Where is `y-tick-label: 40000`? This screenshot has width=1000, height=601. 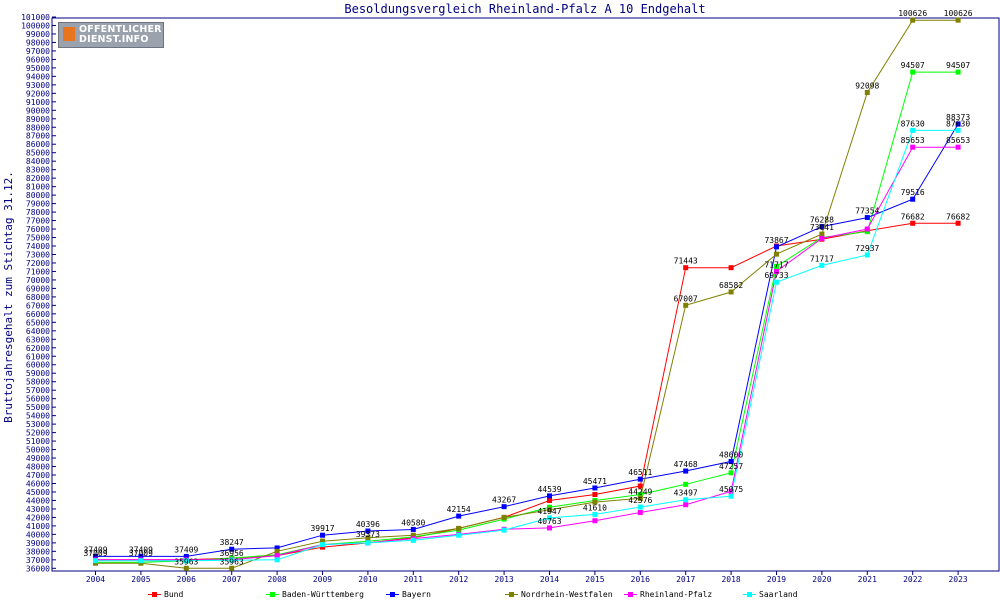
y-tick-label: 40000 is located at coordinates (38, 534).